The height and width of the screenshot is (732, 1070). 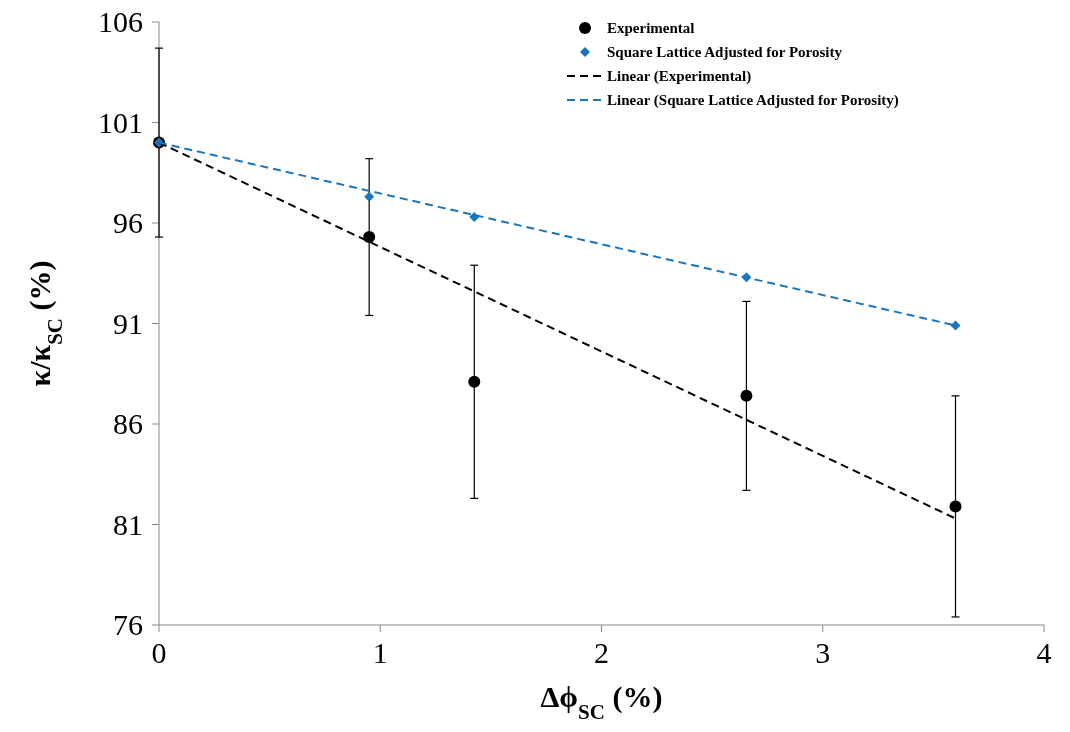 I want to click on x-axis-title: Δϕ$_{SC}$ (%), so click(x=601, y=702).